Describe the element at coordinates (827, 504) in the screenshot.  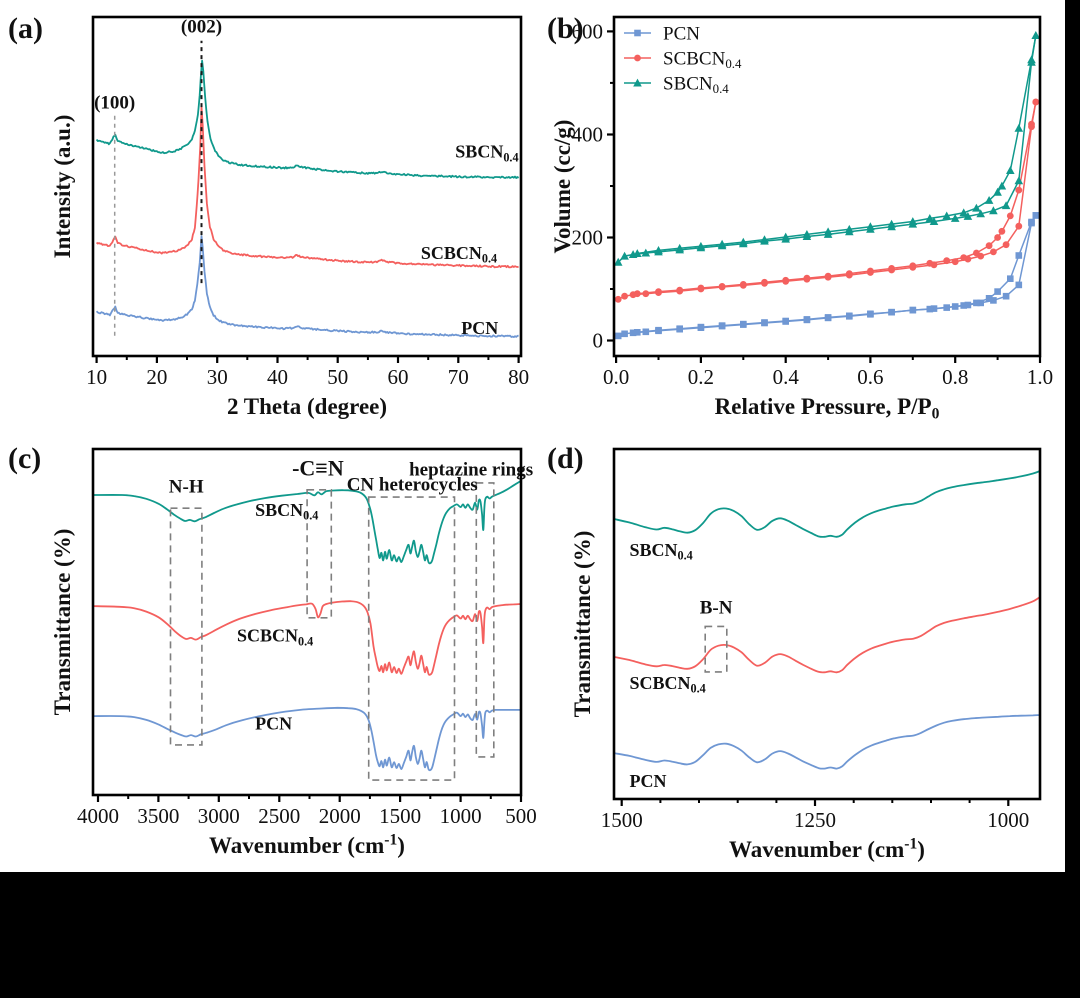
I see `series-line-SBCN0.4` at that location.